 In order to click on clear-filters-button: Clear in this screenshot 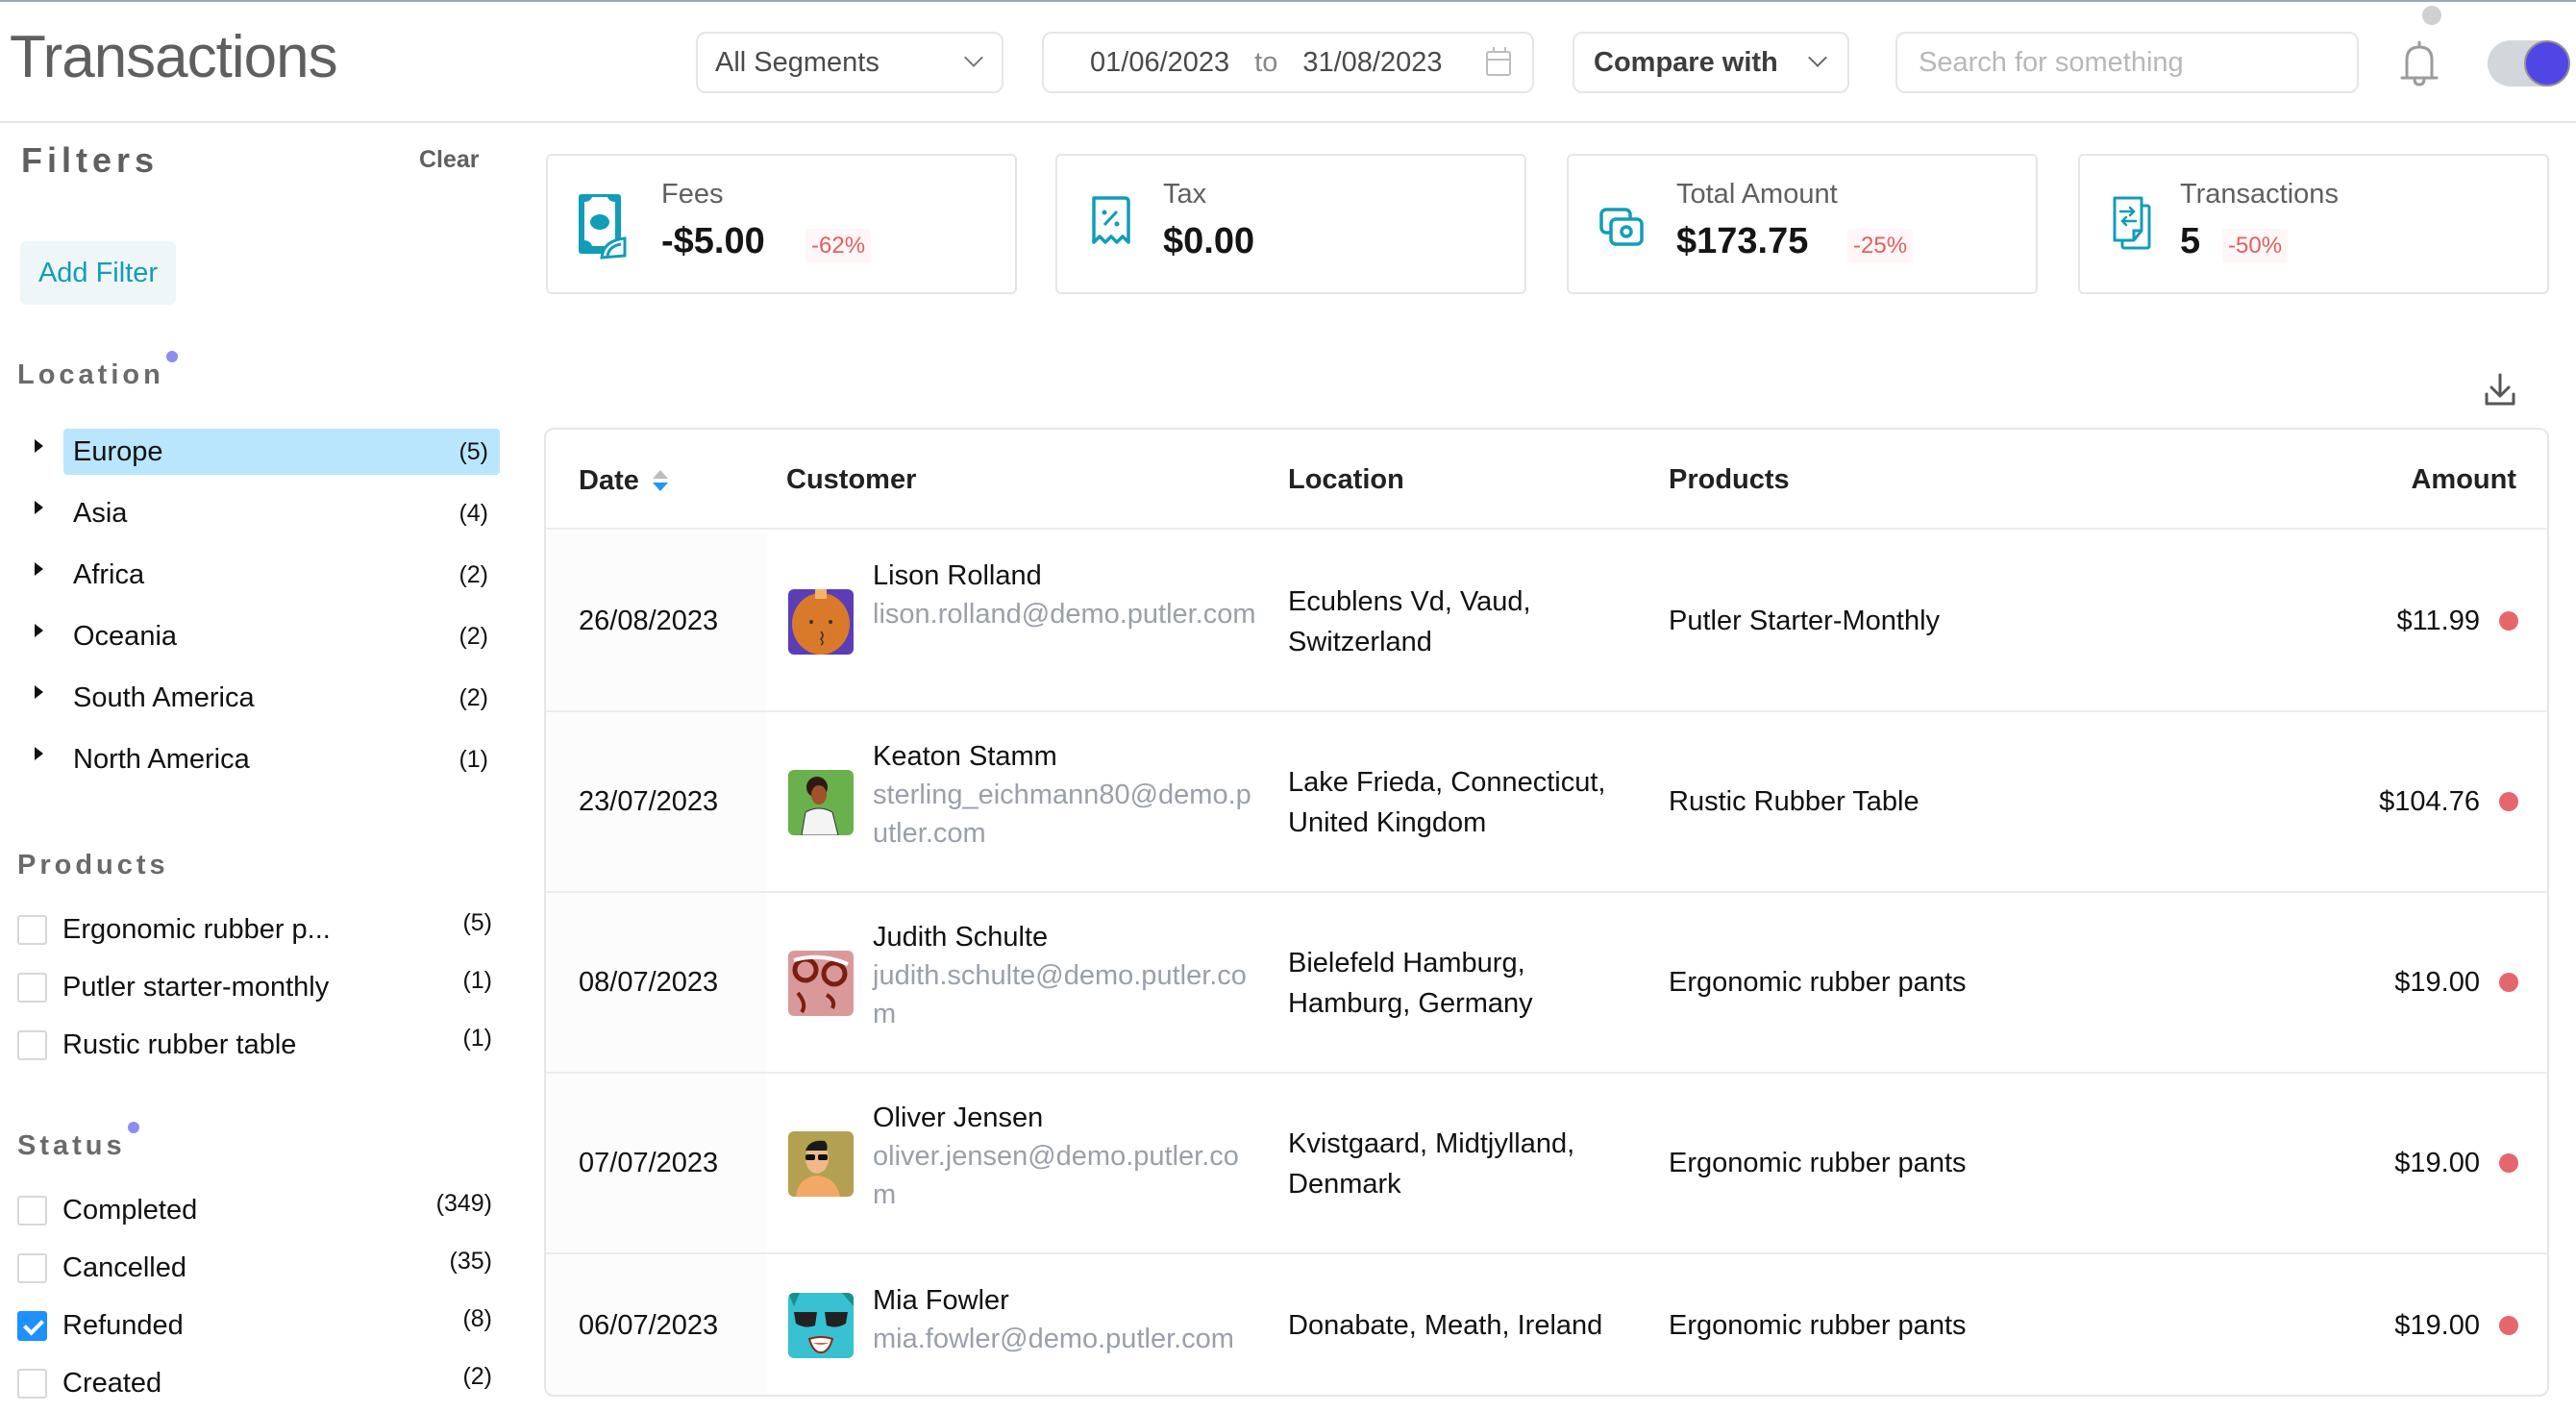, I will do `click(449, 159)`.